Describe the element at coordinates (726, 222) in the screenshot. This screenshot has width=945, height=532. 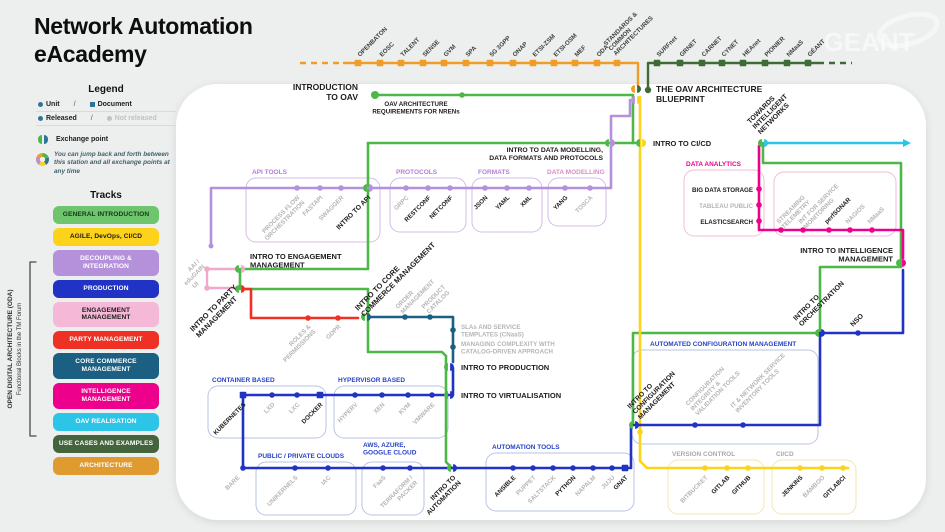
I see `label-elasticsearch: ELASTICSEARCH` at that location.